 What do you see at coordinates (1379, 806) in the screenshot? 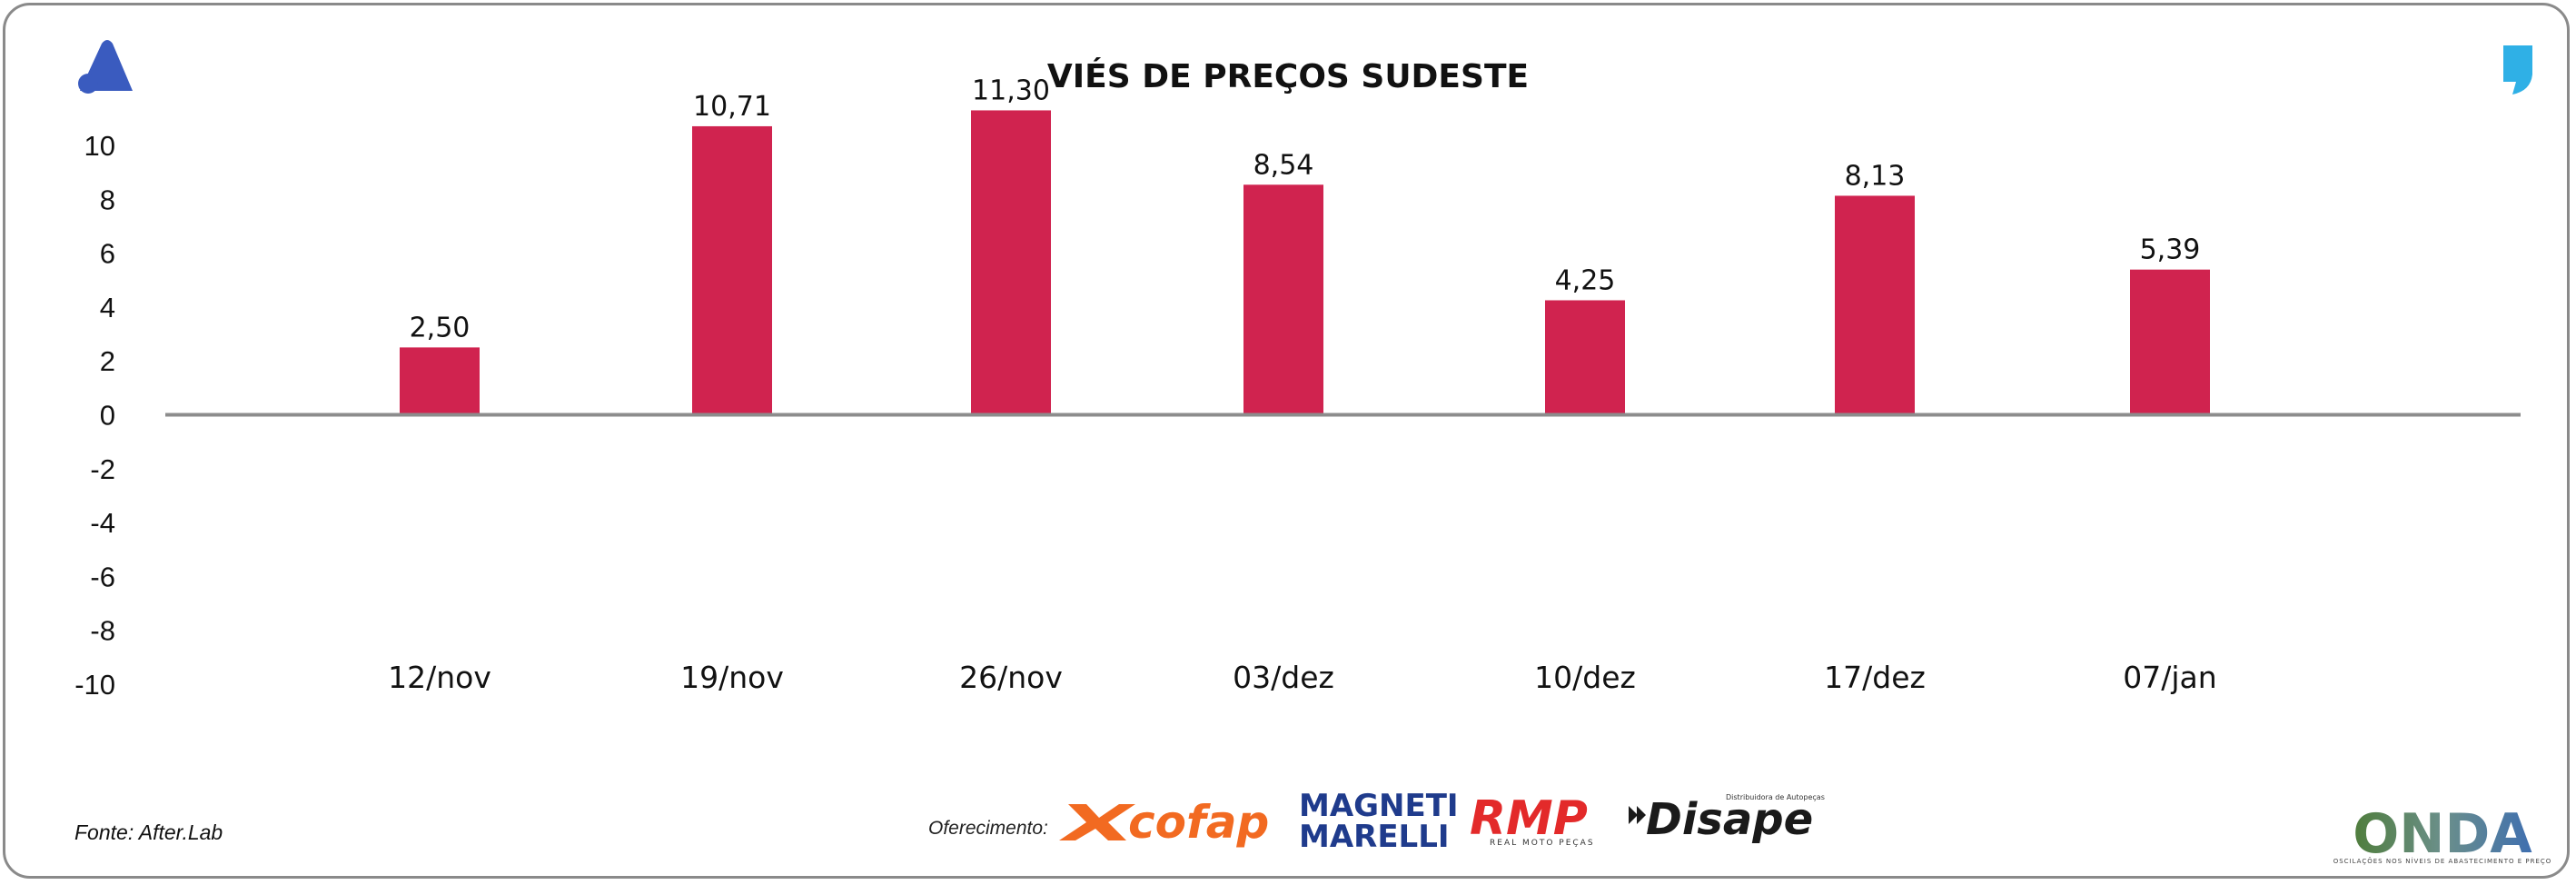
I see `svg-text: MAGNETI` at bounding box center [1379, 806].